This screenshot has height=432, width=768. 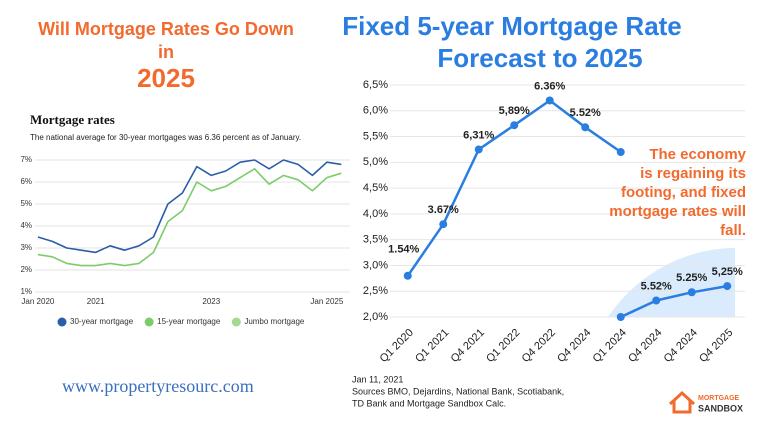 What do you see at coordinates (549, 86) in the screenshot?
I see `data-label: 6.36%` at bounding box center [549, 86].